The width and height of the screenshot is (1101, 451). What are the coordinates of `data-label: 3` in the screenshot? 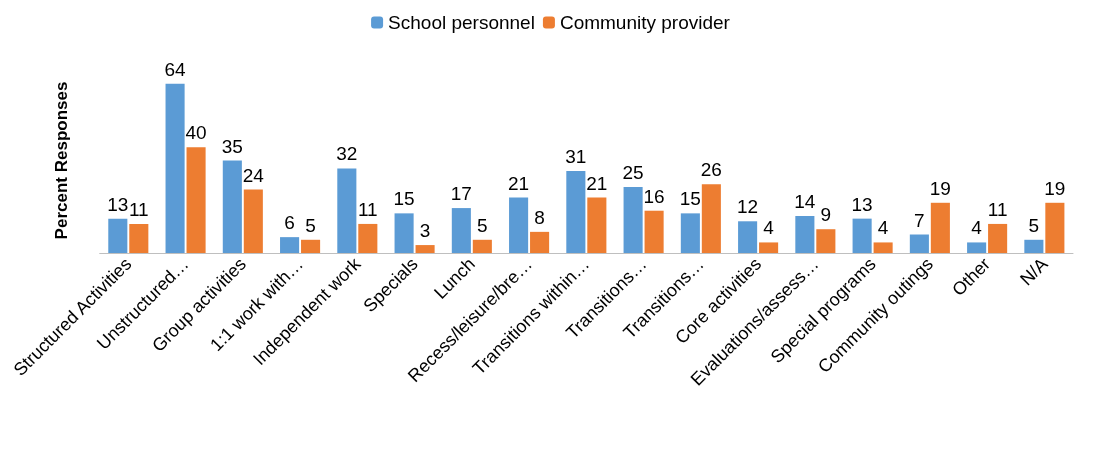 It's located at (425, 231).